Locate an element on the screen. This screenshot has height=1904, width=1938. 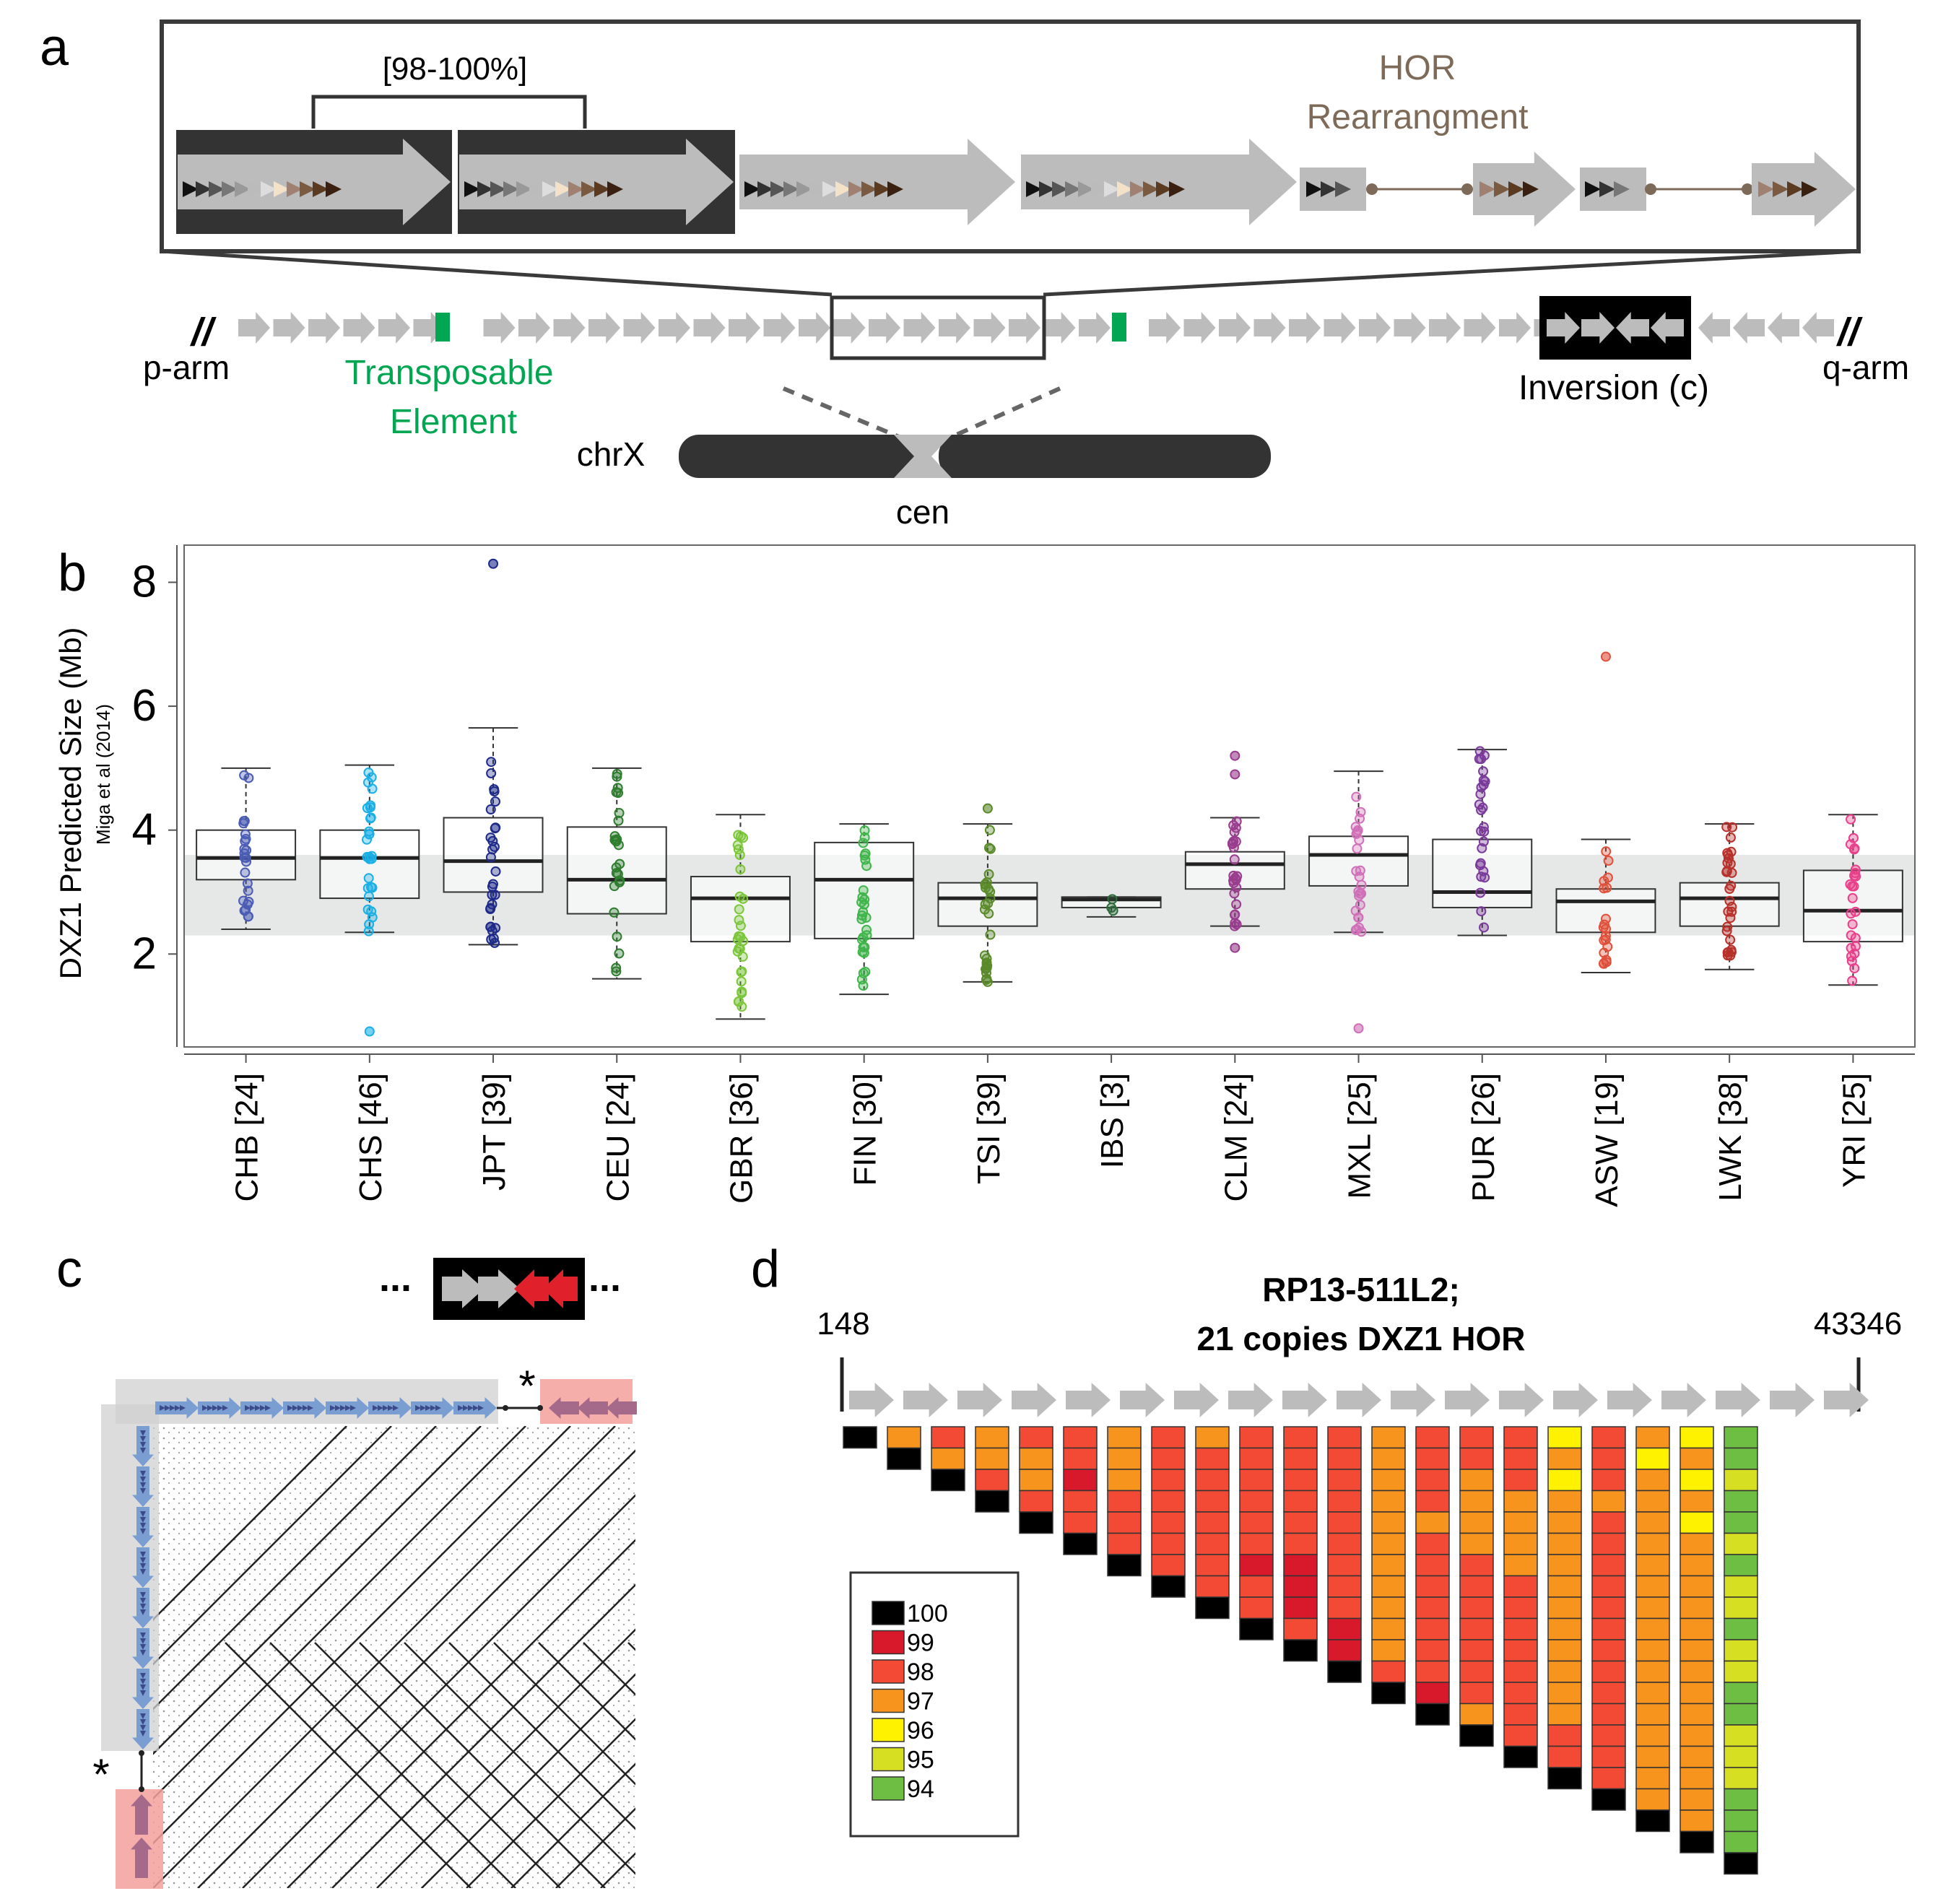
legend-label: 98 is located at coordinates (920, 1673).